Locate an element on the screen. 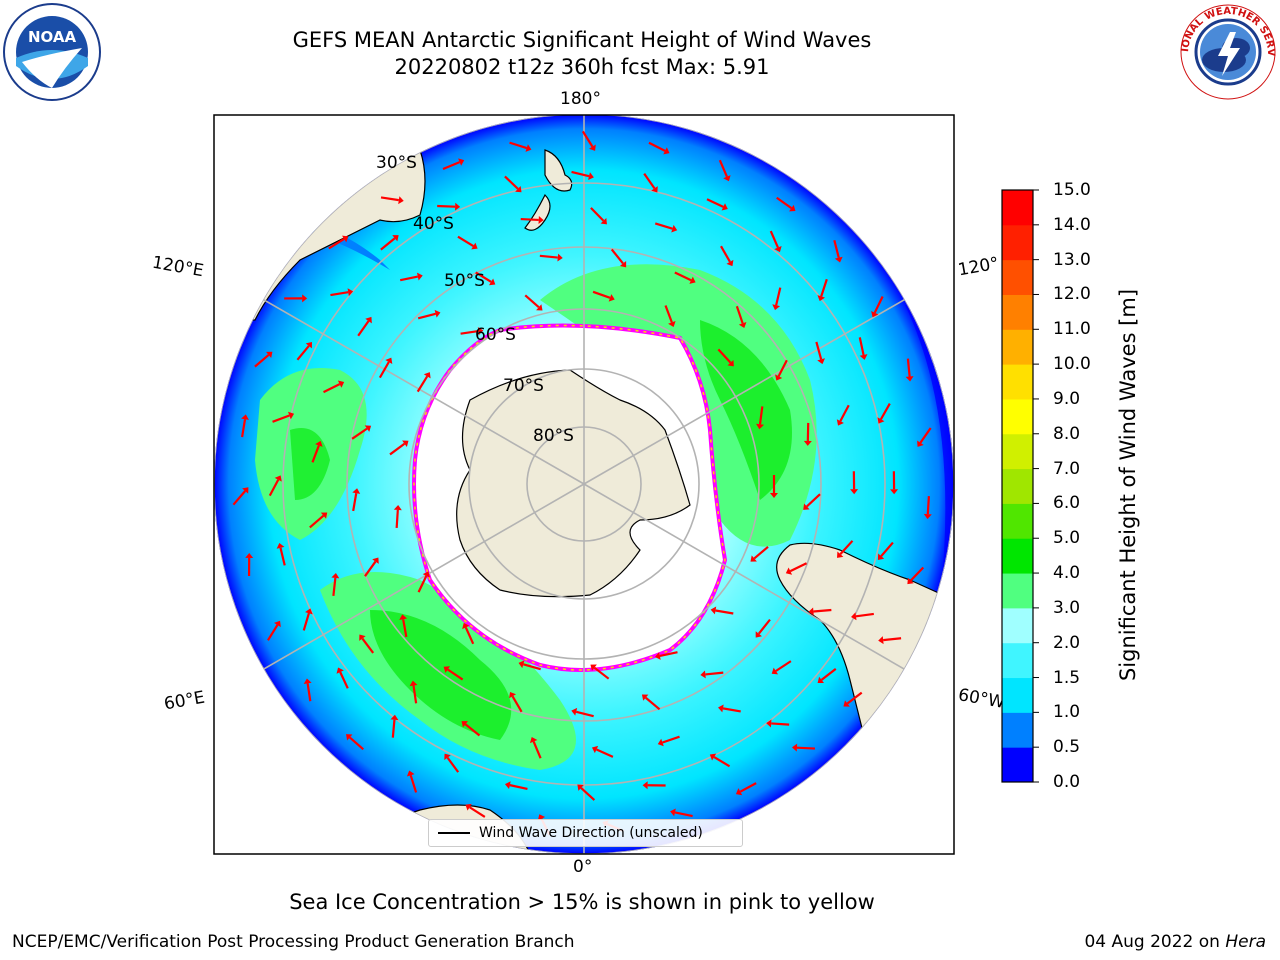 Image resolution: width=1280 pixels, height=960 pixels. lat-label-60s: 60°S is located at coordinates (495, 335).